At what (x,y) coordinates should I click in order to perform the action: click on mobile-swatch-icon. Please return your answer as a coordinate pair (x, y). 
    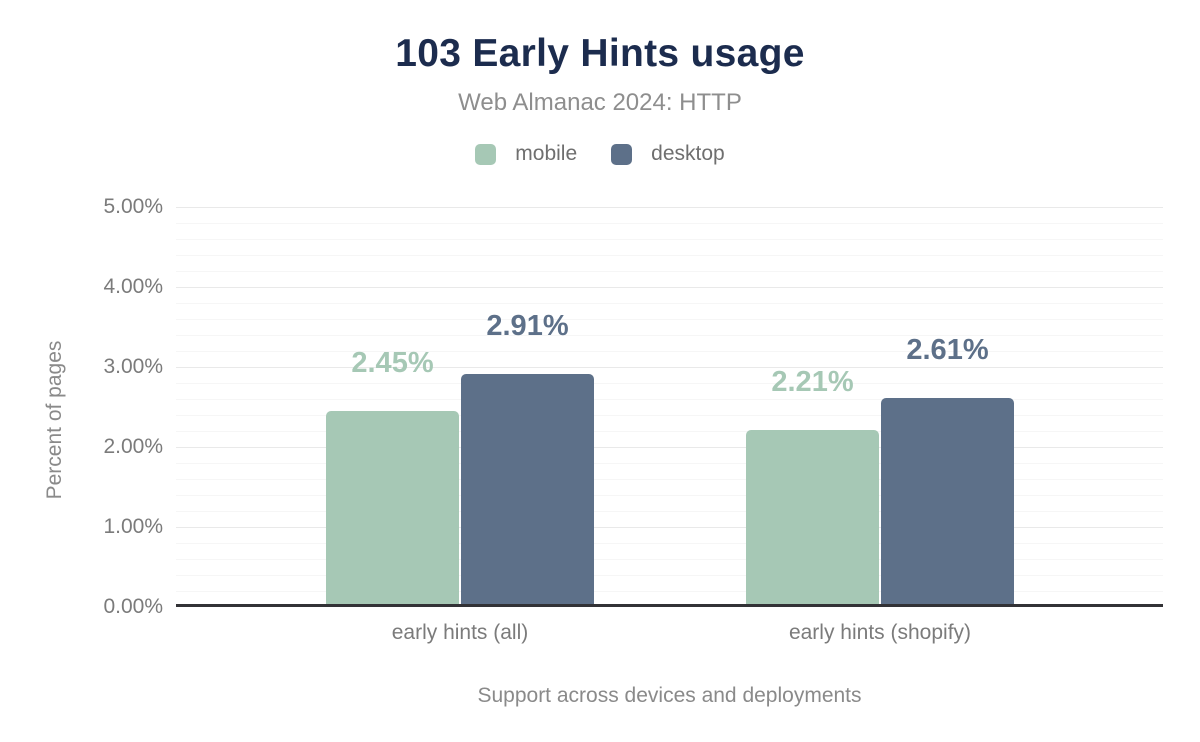
    Looking at the image, I should click on (486, 154).